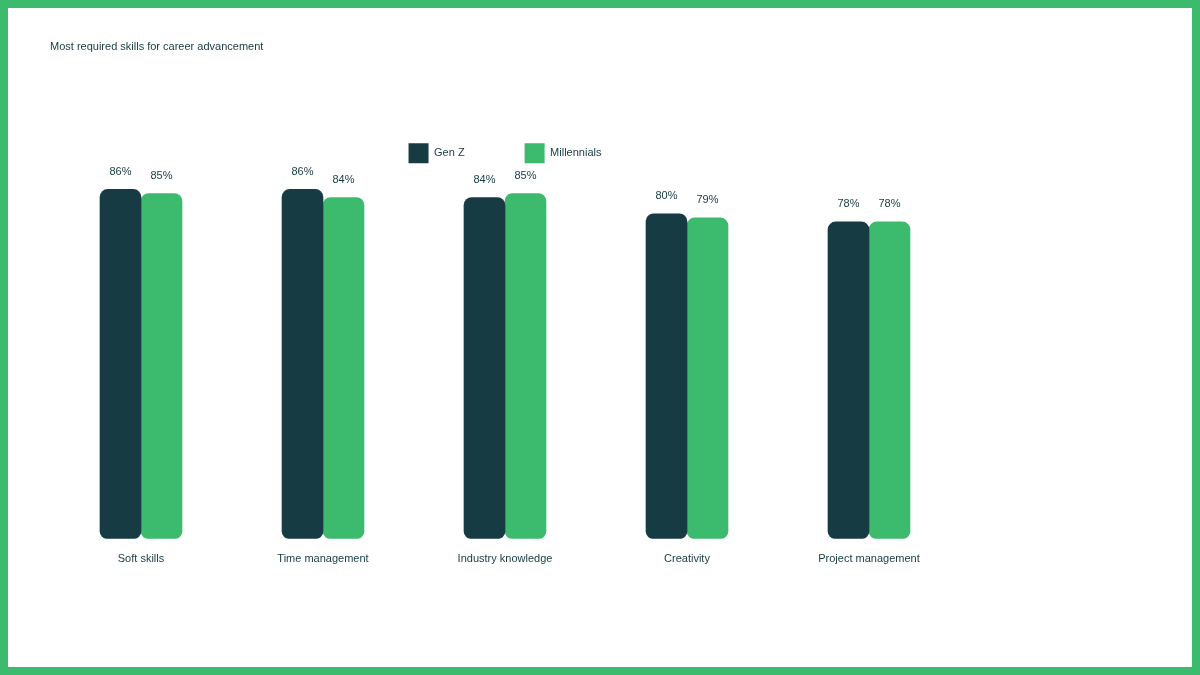 This screenshot has width=1200, height=675. What do you see at coordinates (157, 45) in the screenshot?
I see `chart-title: Most required skills for career advancement` at bounding box center [157, 45].